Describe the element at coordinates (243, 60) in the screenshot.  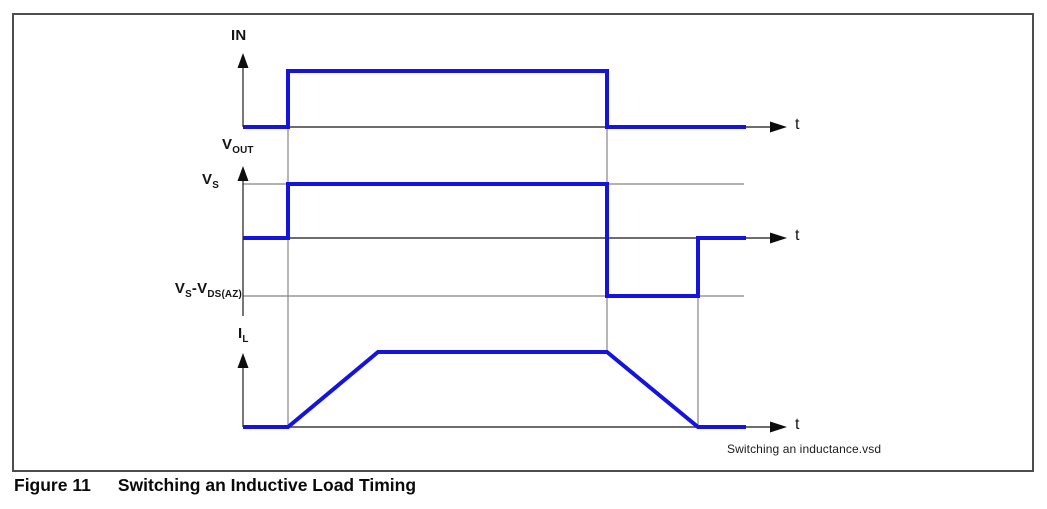
I see `value-axis-arrow-in` at that location.